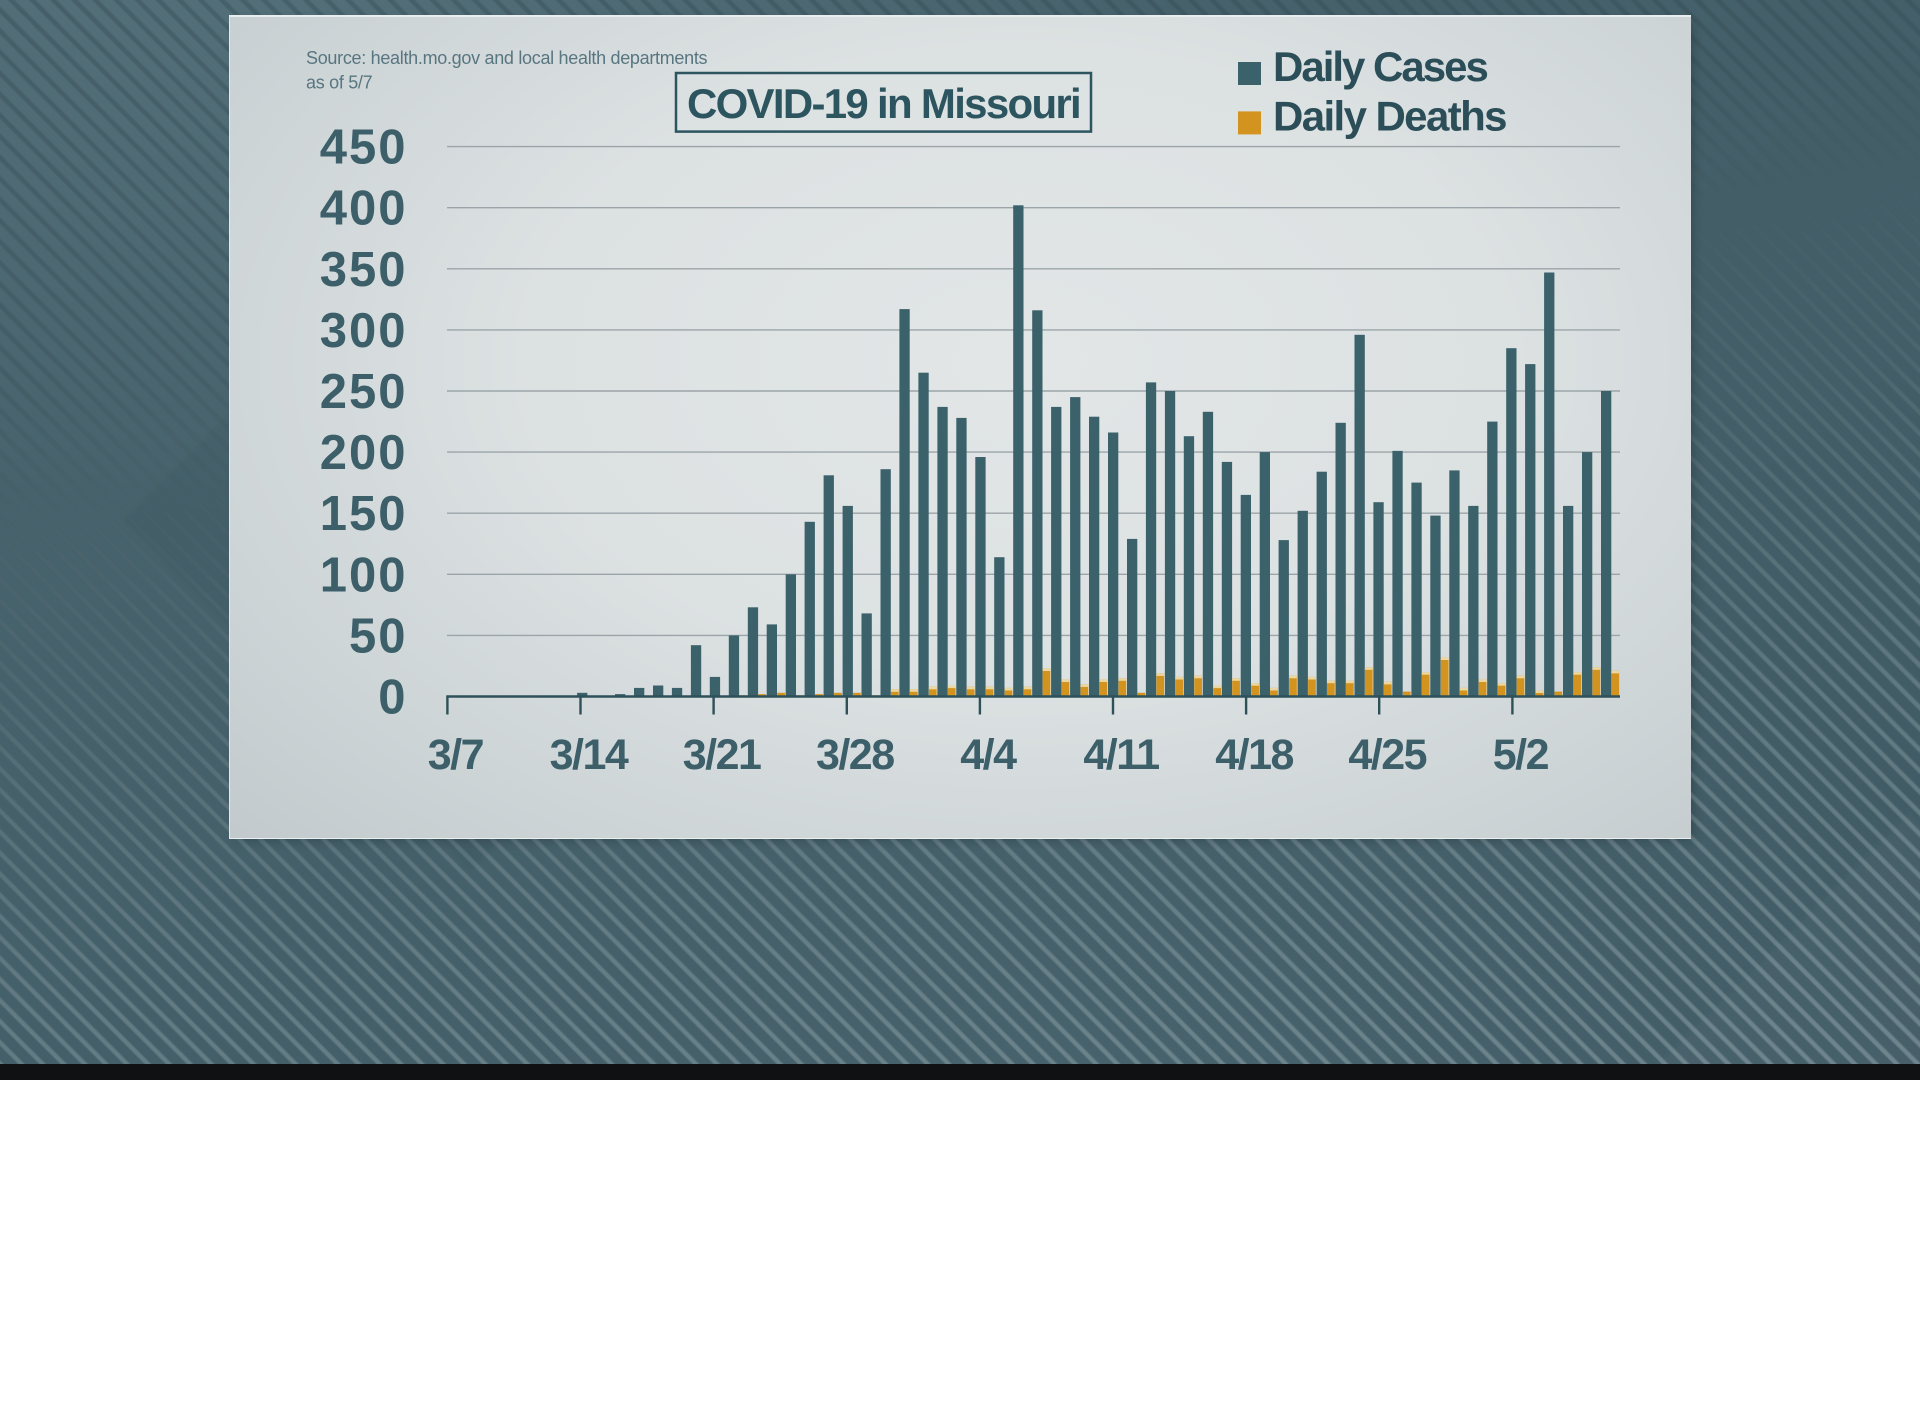  I want to click on svg-text: 200, so click(364, 453).